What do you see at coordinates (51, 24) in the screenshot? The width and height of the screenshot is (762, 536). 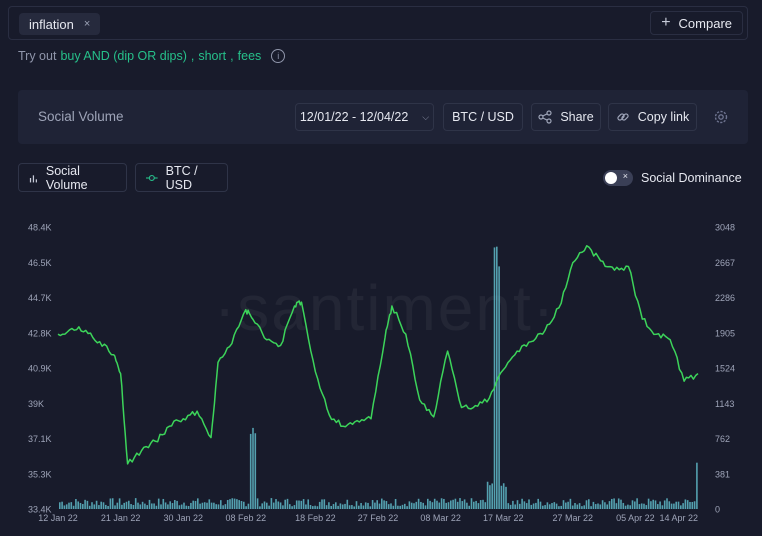 I see `search-chip-label: inflation` at bounding box center [51, 24].